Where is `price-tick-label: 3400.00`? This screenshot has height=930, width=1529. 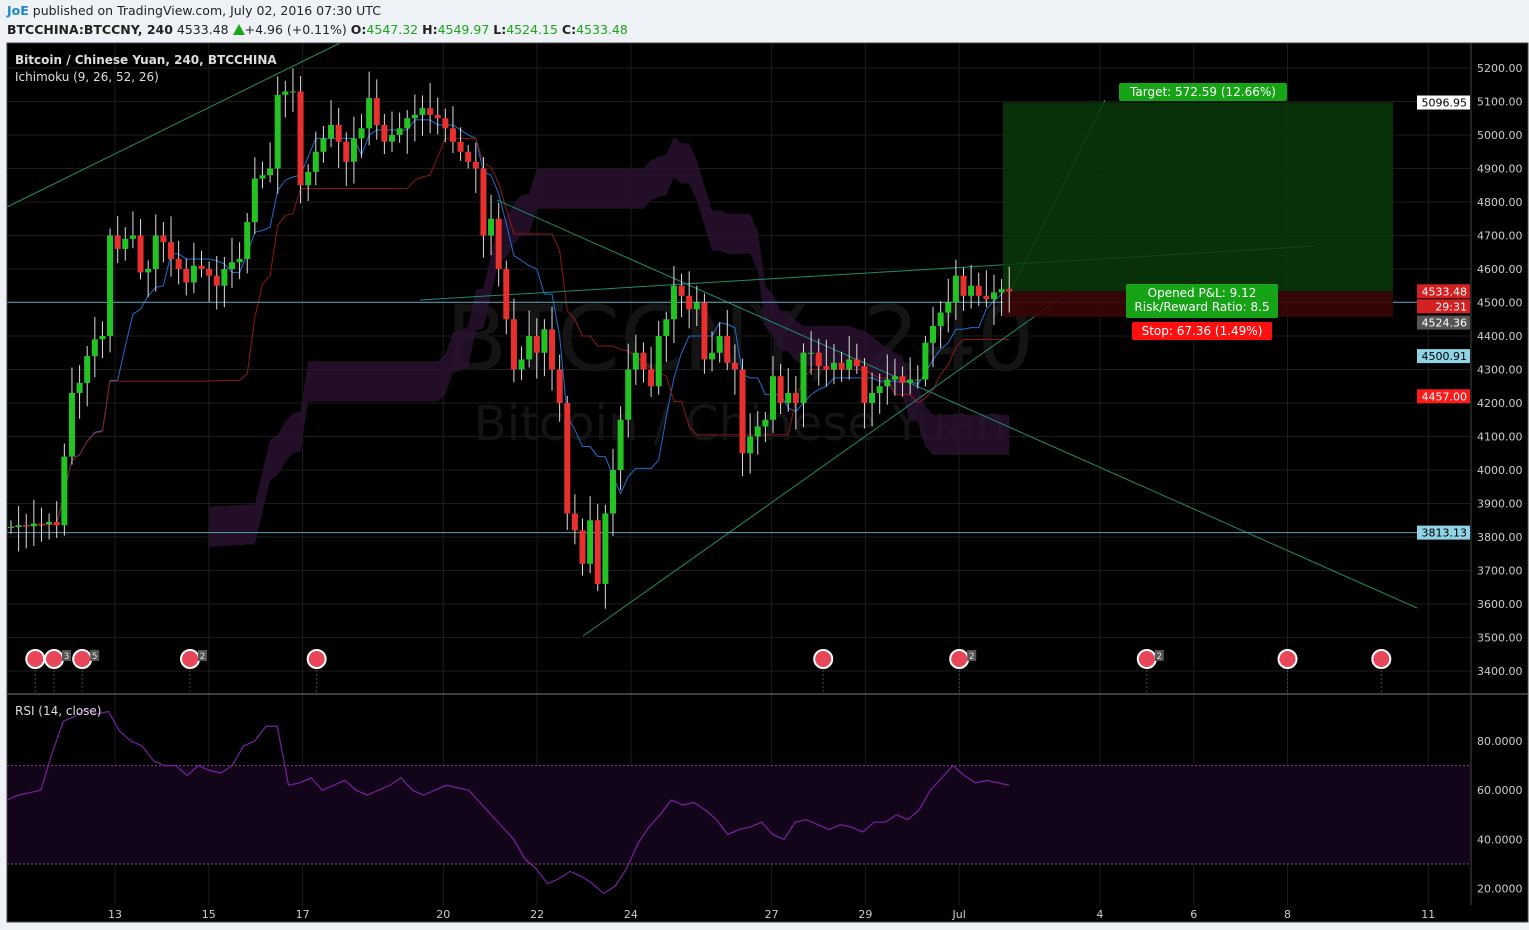 price-tick-label: 3400.00 is located at coordinates (1500, 671).